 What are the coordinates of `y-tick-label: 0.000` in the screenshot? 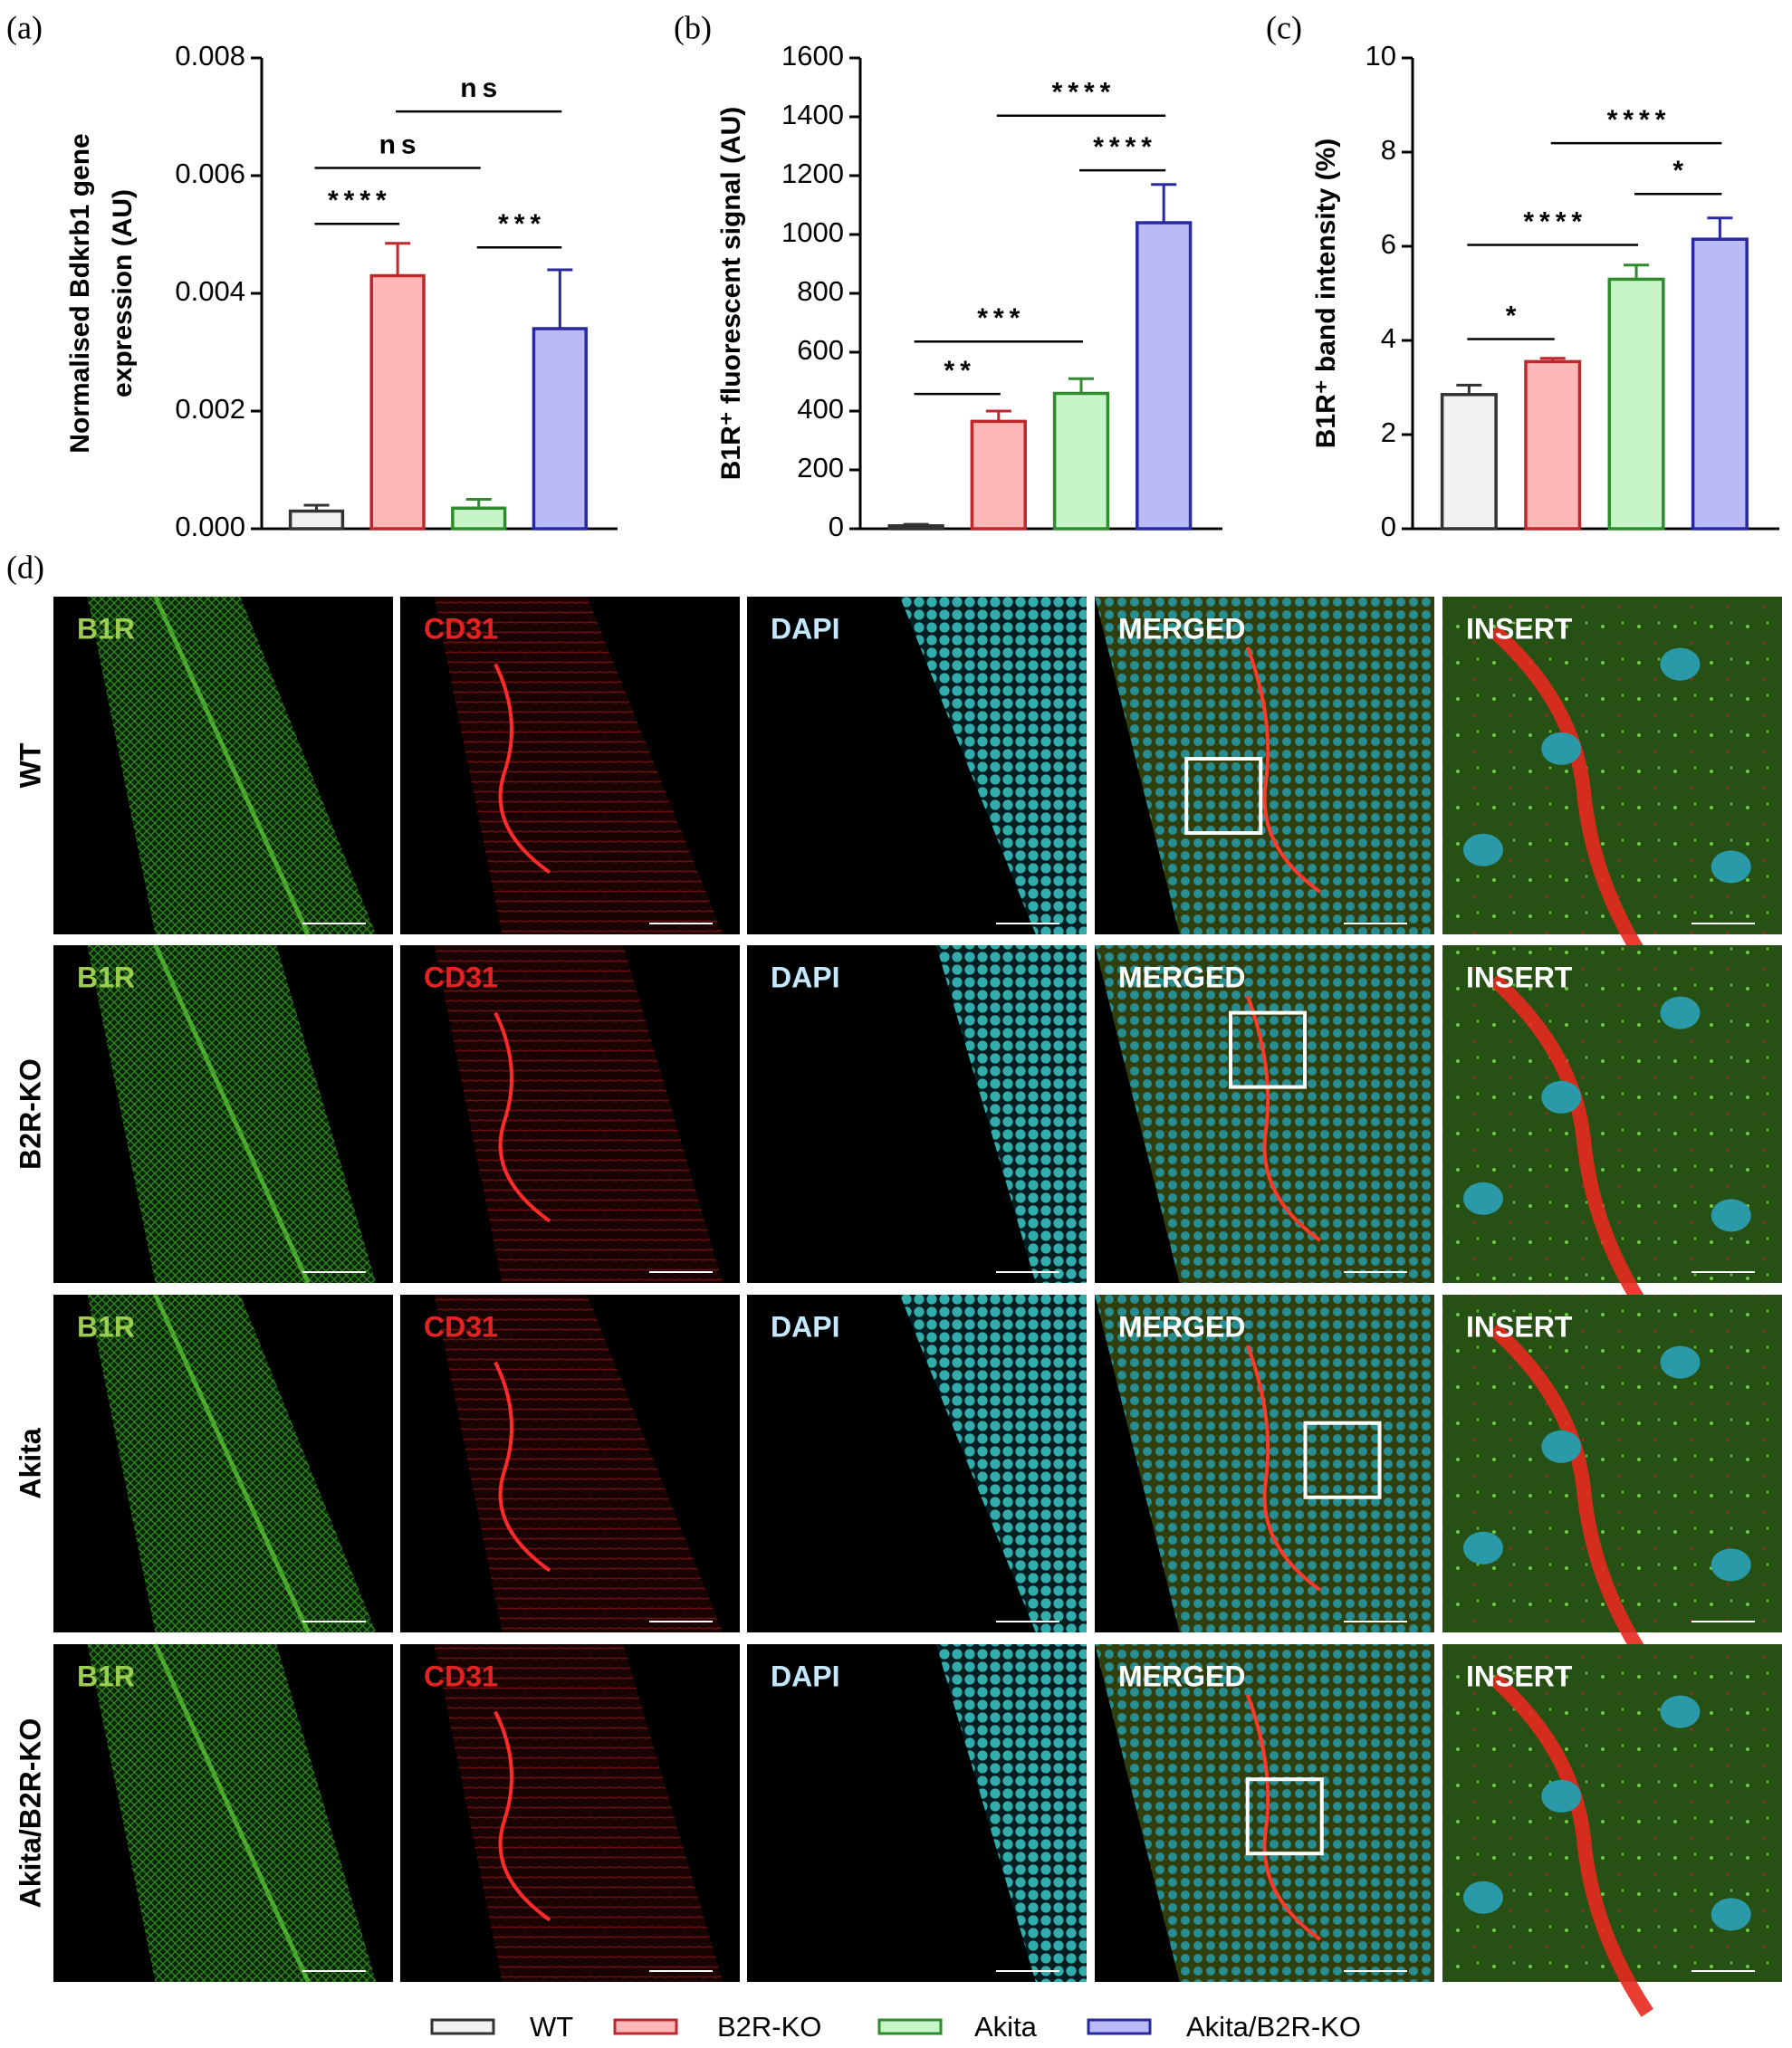 It's located at (210, 526).